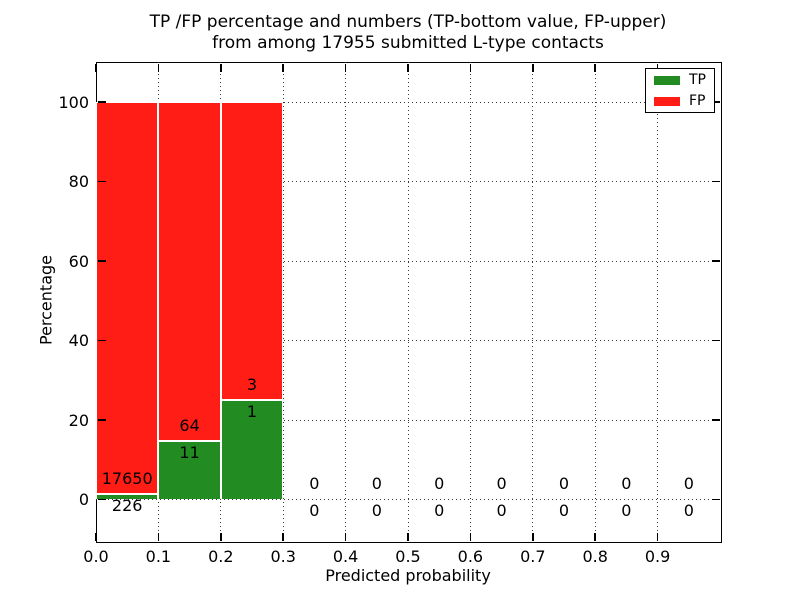 This screenshot has height=600, width=800. Describe the element at coordinates (657, 556) in the screenshot. I see `x-tick-label: 0.9` at that location.